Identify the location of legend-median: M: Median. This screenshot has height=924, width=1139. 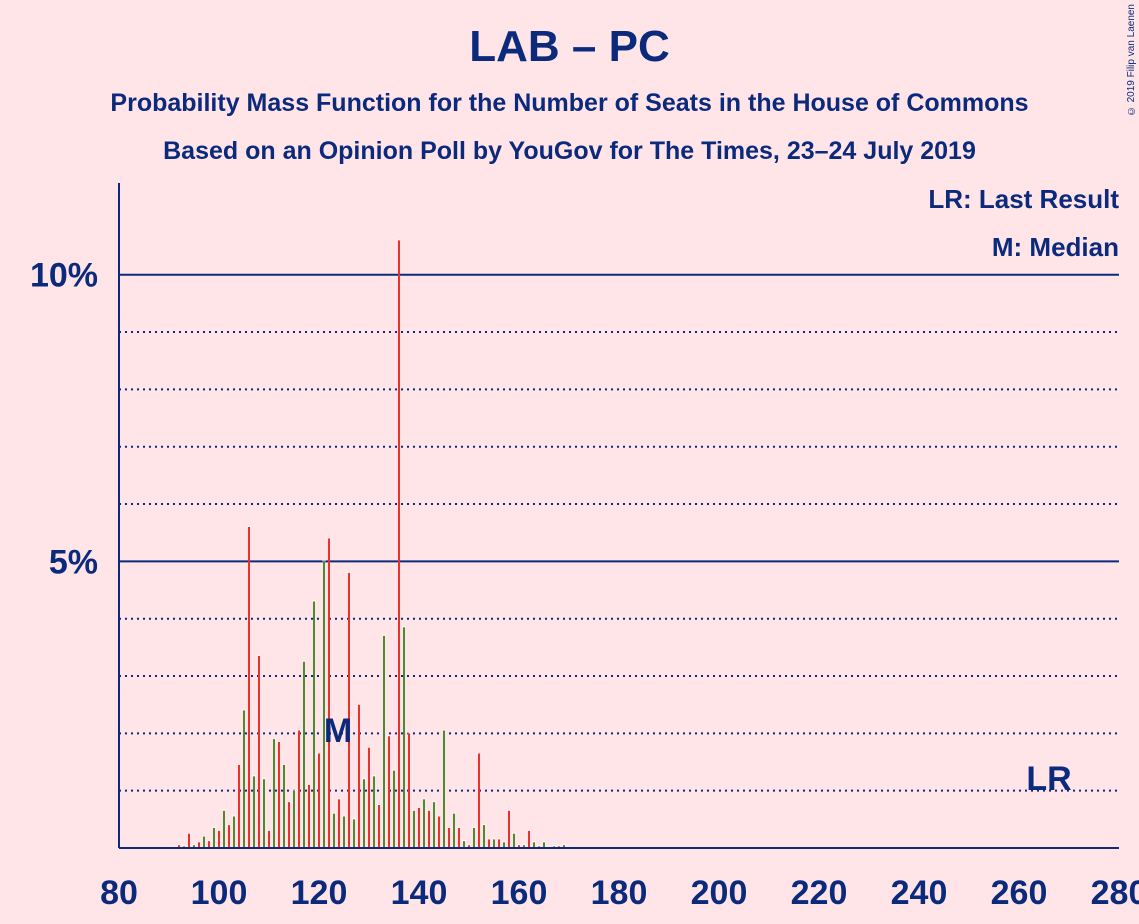
(1055, 247).